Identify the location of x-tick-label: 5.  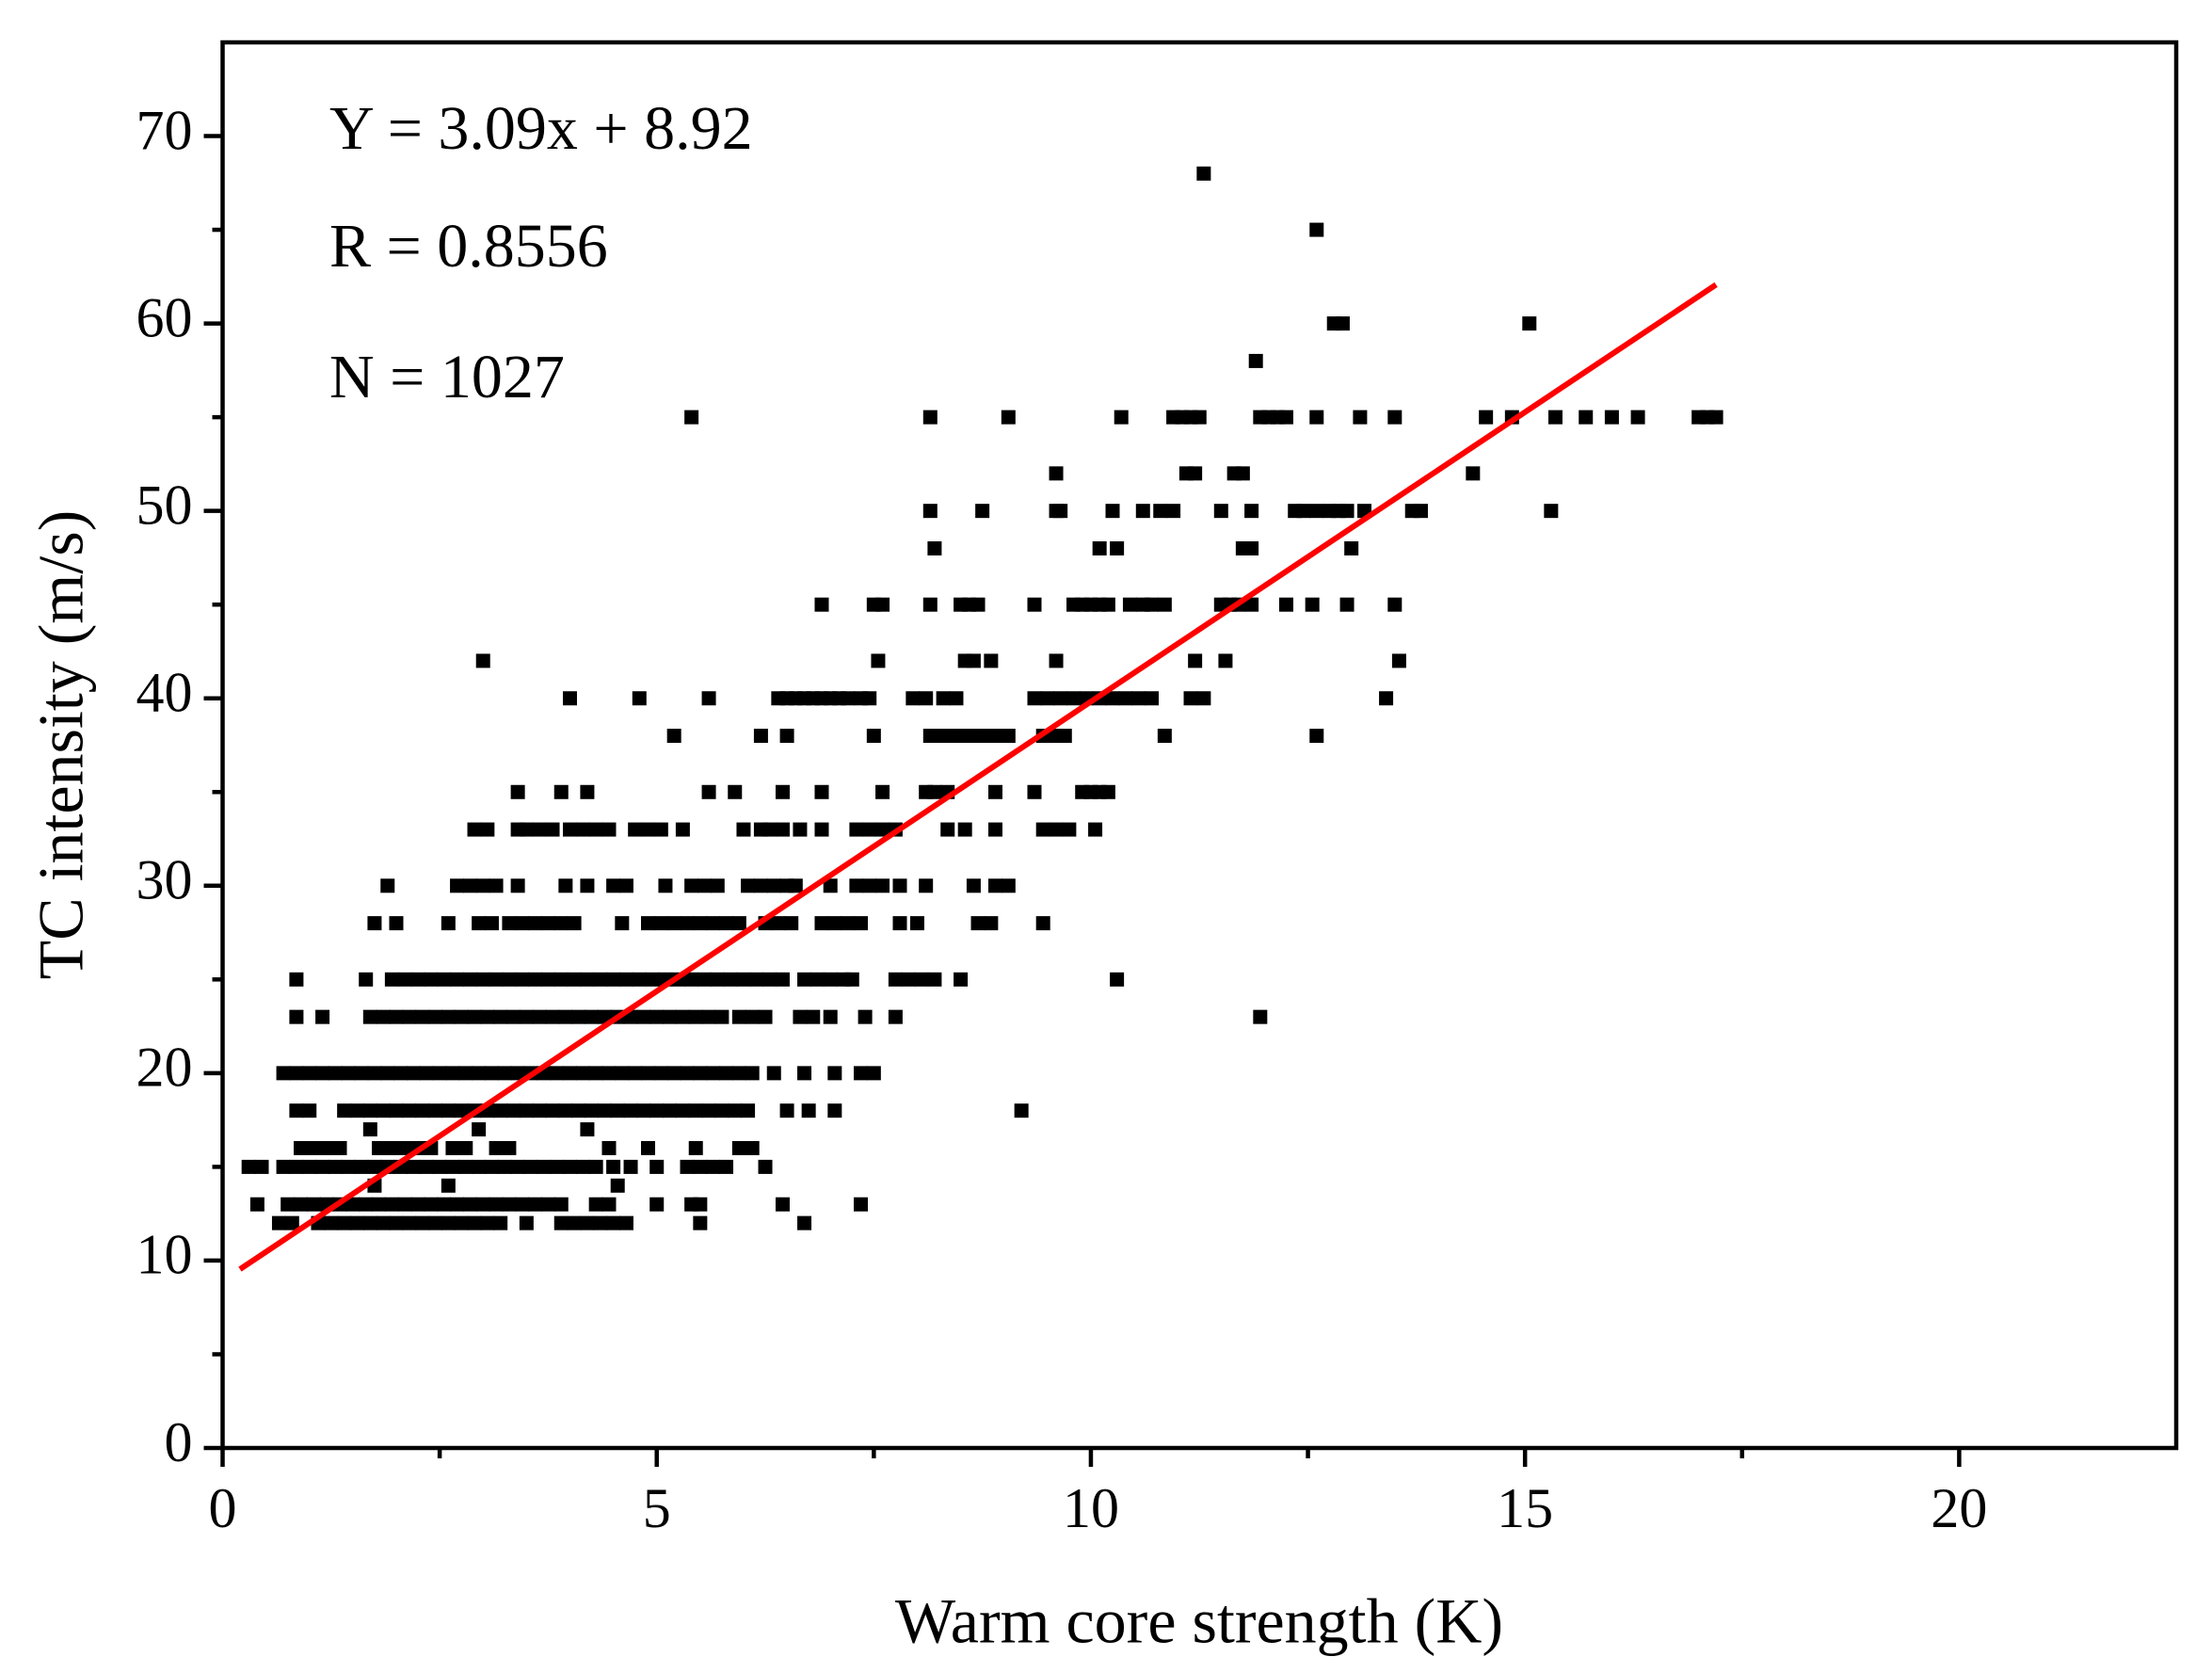
(657, 1508).